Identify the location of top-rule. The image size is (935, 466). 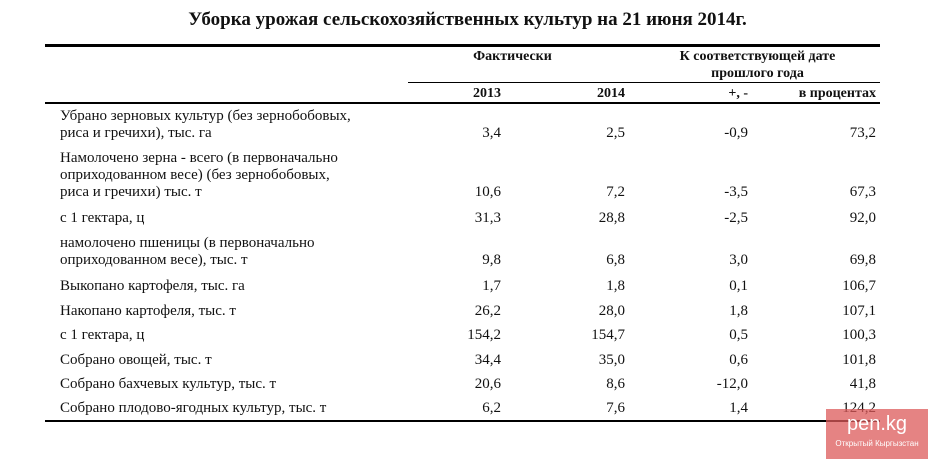
(462, 45).